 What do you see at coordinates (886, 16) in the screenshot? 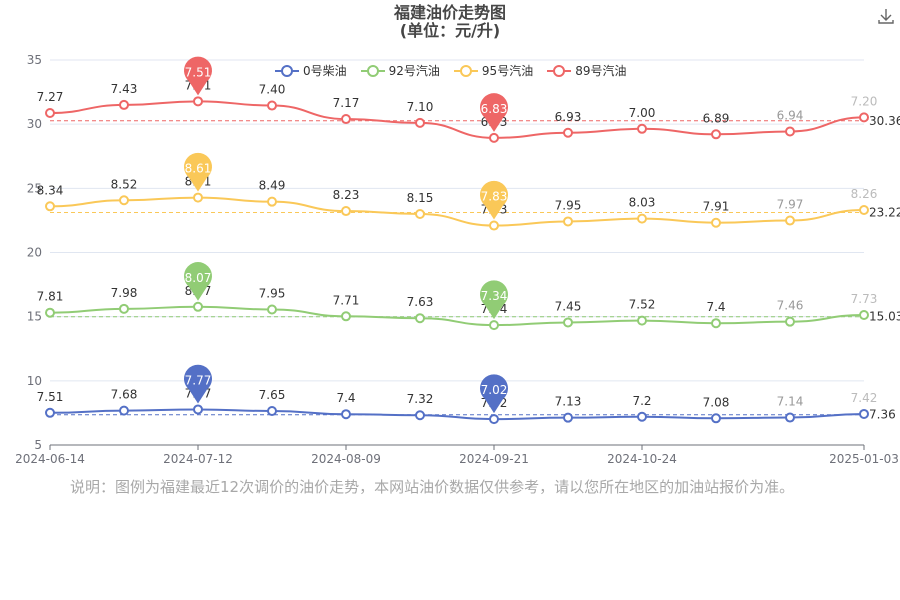
I see `download-icon` at bounding box center [886, 16].